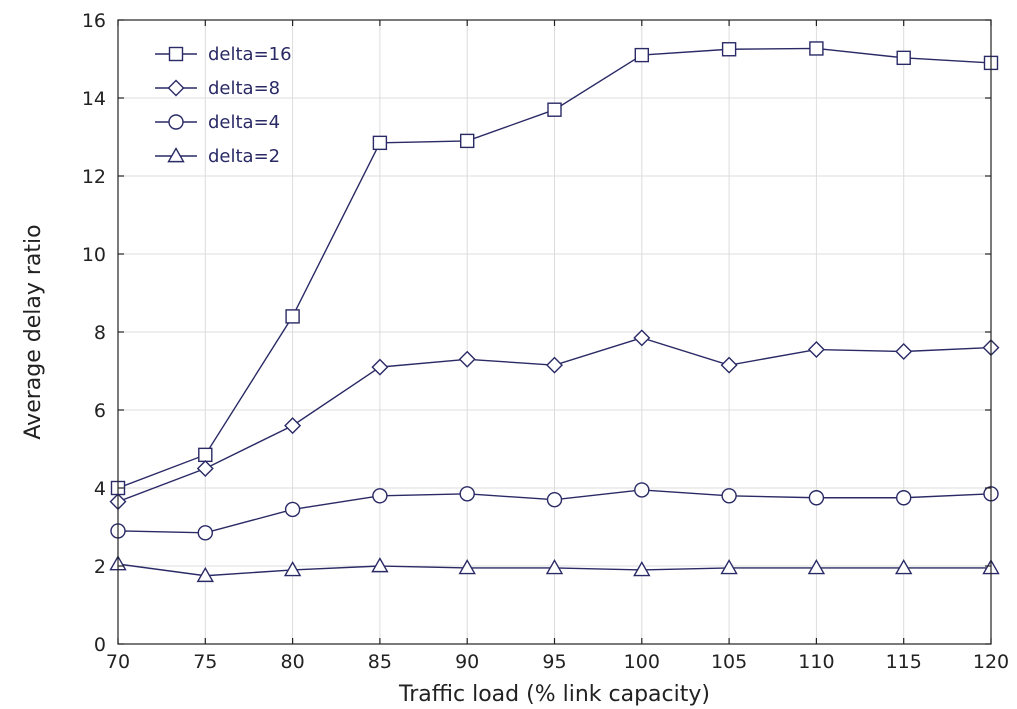 This screenshot has height=709, width=1017. I want to click on y-tick-label: 14, so click(94, 99).